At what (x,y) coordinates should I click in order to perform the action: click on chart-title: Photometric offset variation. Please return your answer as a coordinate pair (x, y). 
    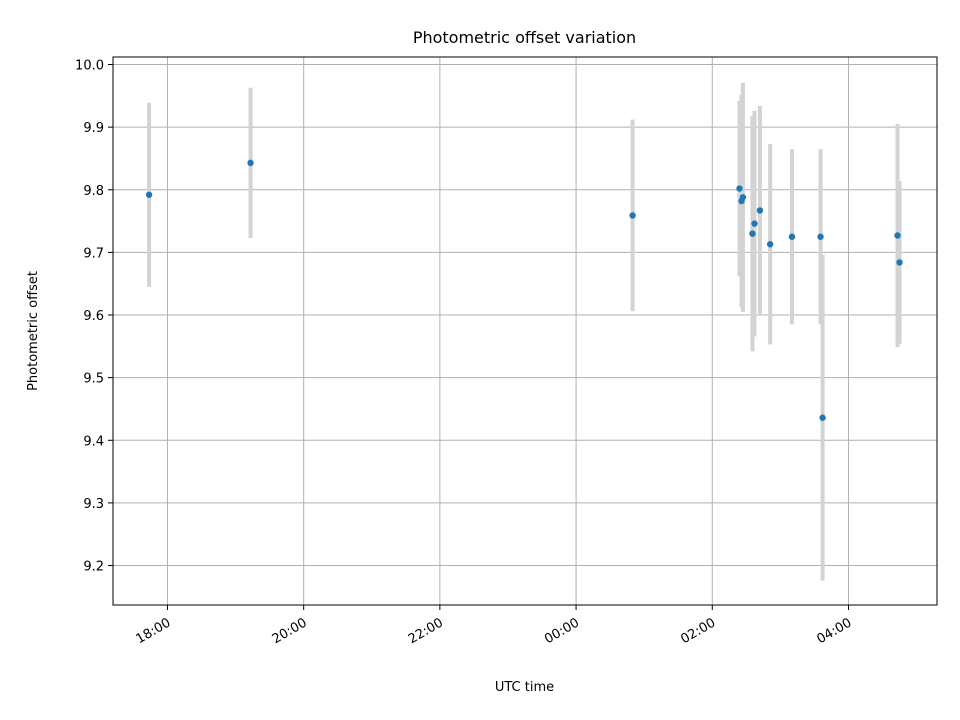
    Looking at the image, I should click on (524, 37).